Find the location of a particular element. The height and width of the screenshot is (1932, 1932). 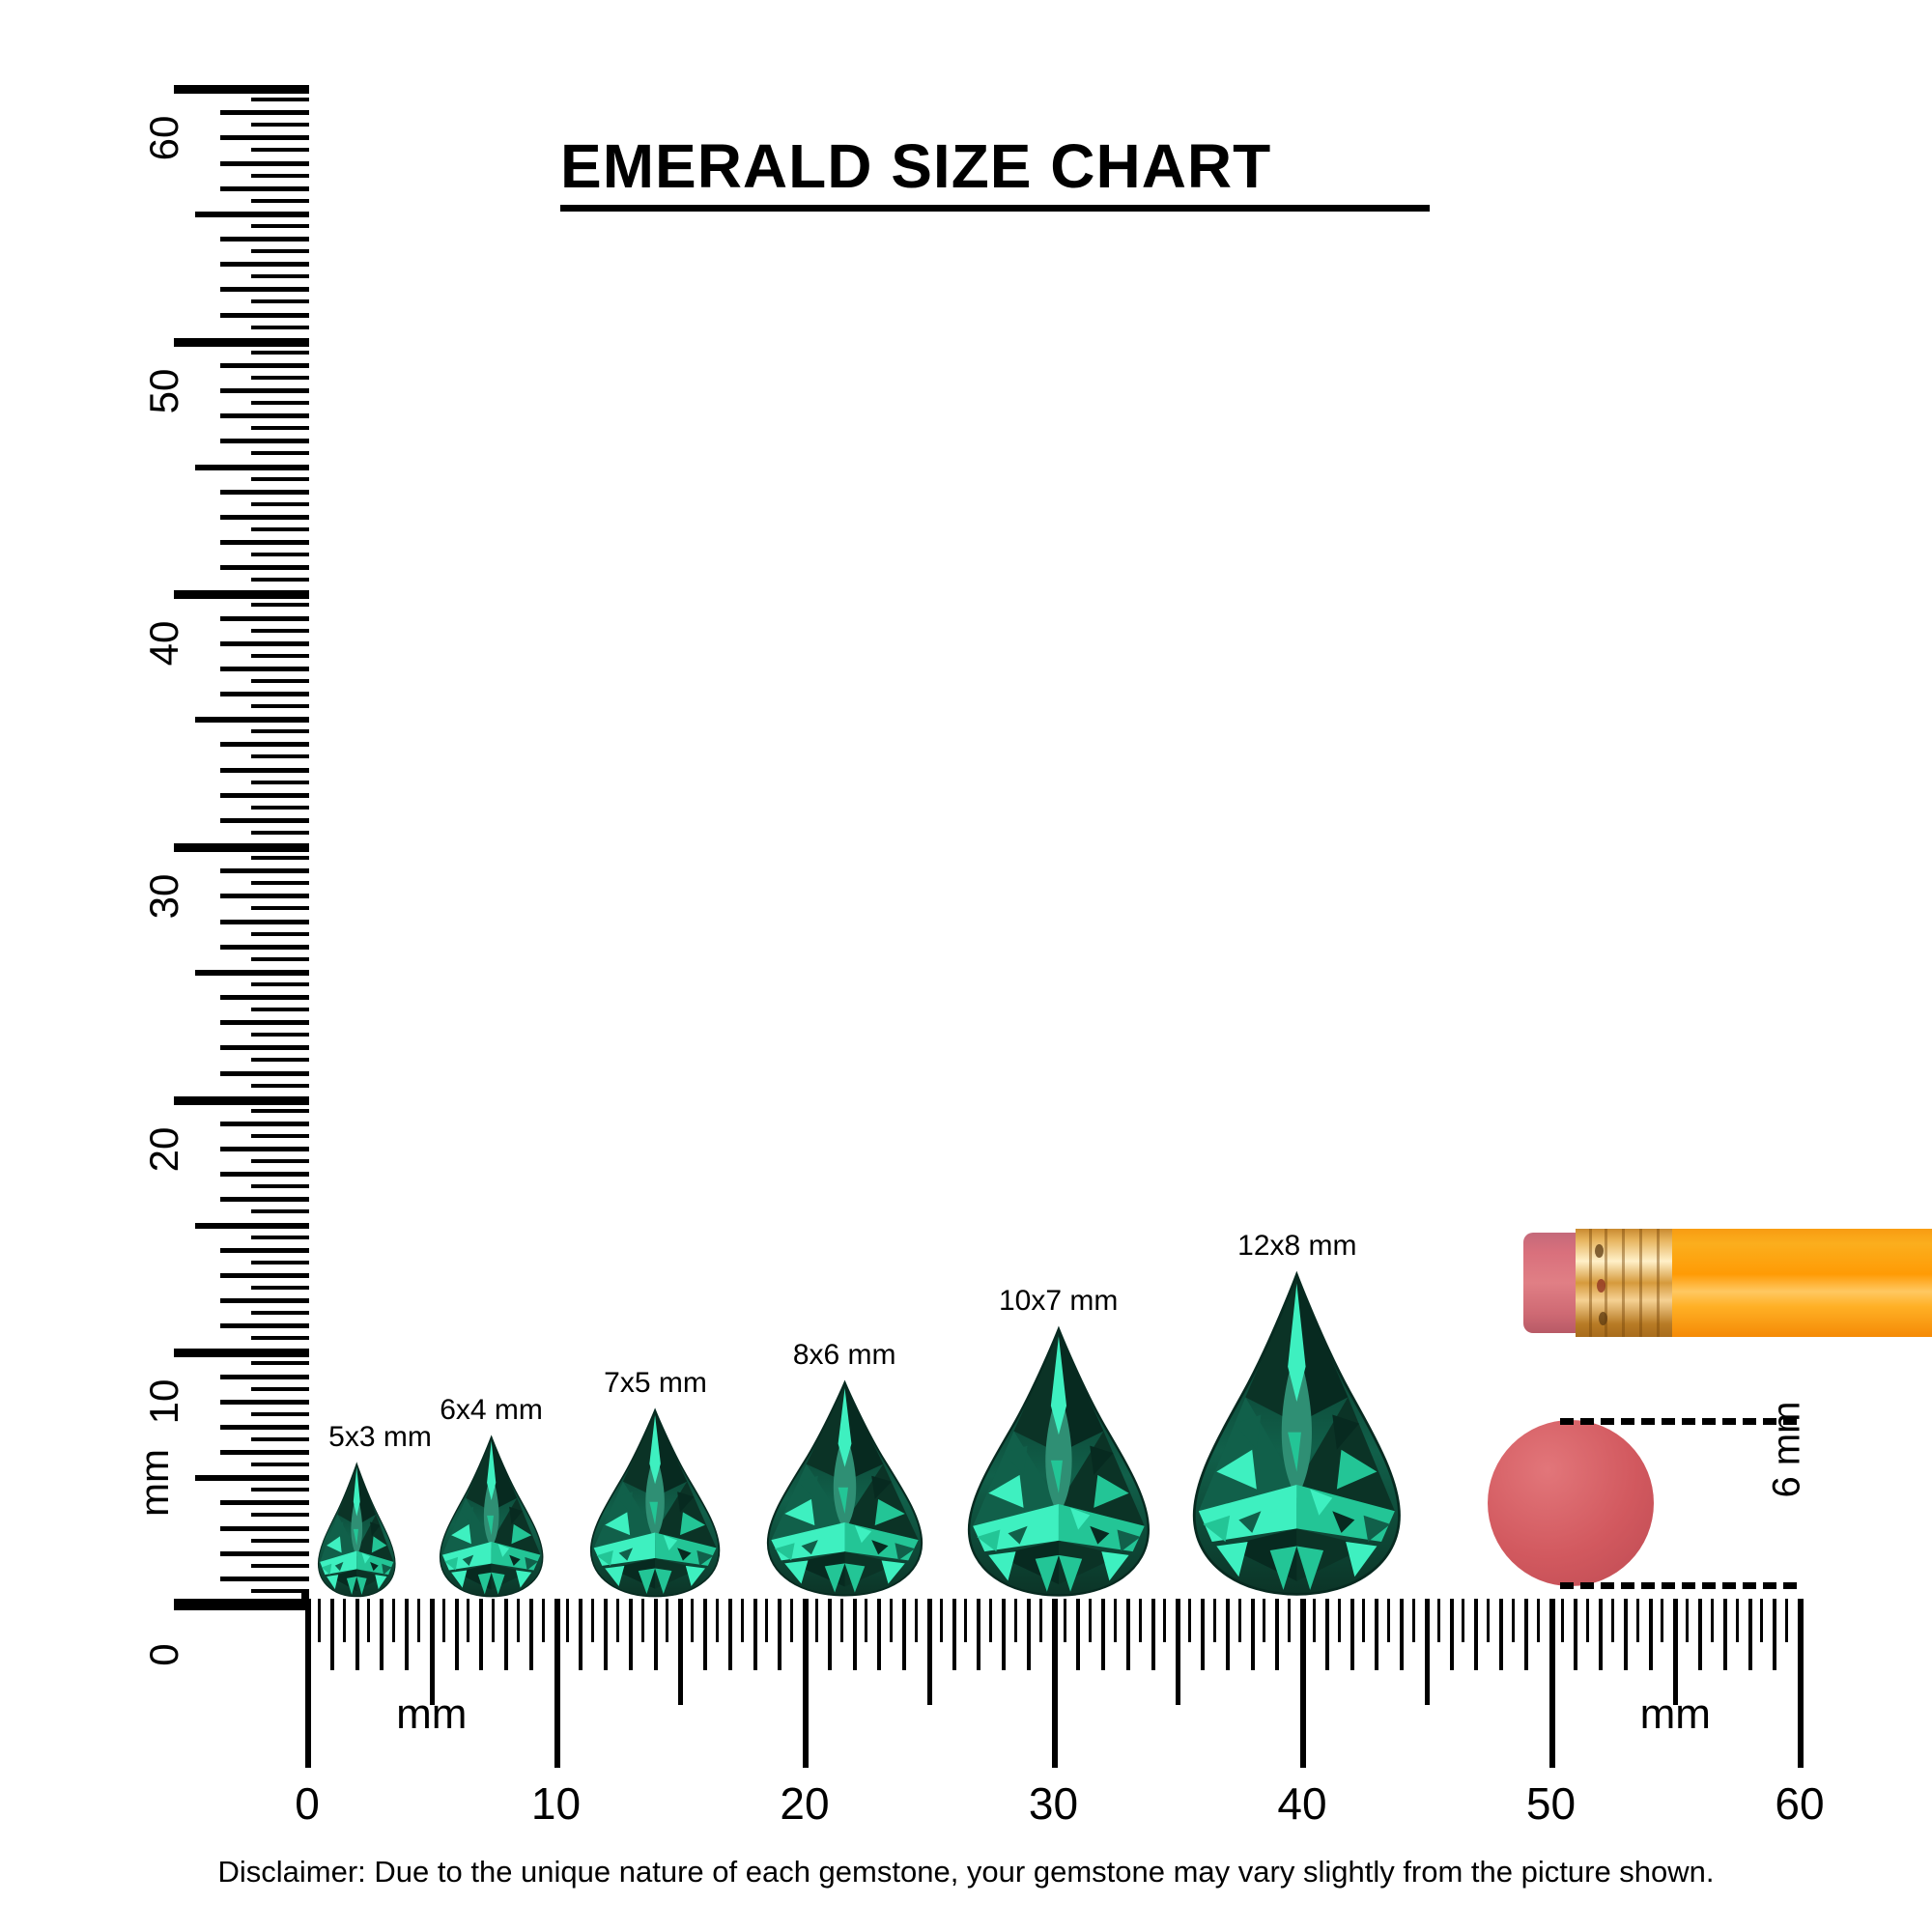

gemstone-label: 8x6 mm is located at coordinates (844, 1355).